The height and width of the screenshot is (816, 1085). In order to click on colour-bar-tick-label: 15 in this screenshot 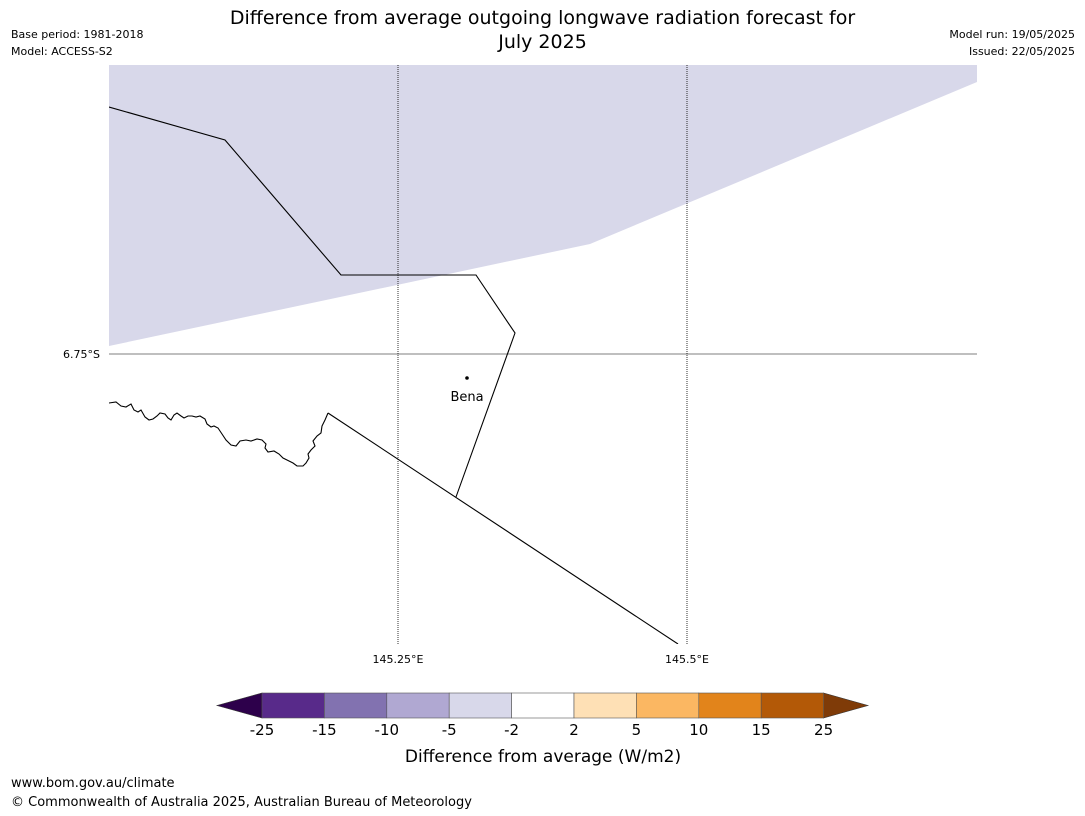, I will do `click(761, 730)`.